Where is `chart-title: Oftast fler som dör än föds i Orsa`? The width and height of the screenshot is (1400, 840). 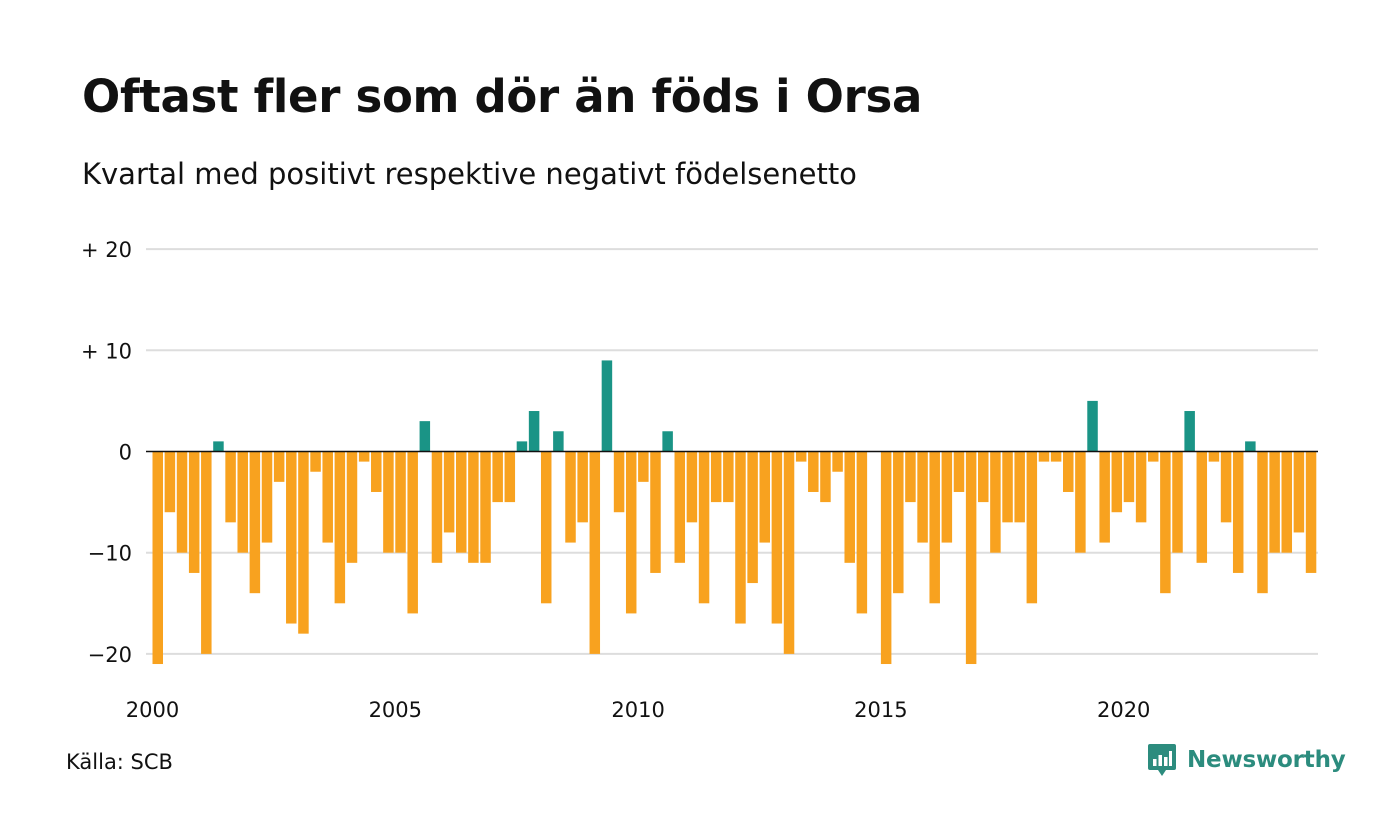
chart-title: Oftast fler som dör än föds i Orsa is located at coordinates (502, 96).